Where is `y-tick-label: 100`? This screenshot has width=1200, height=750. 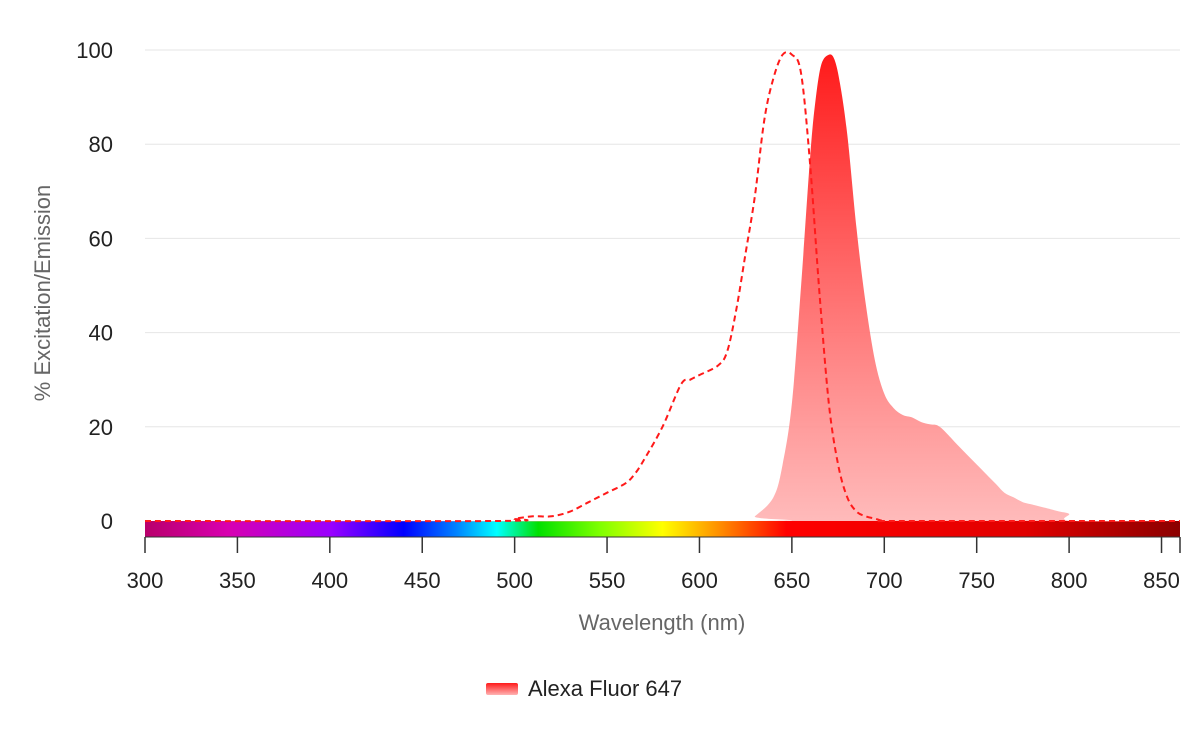
y-tick-label: 100 is located at coordinates (94, 50).